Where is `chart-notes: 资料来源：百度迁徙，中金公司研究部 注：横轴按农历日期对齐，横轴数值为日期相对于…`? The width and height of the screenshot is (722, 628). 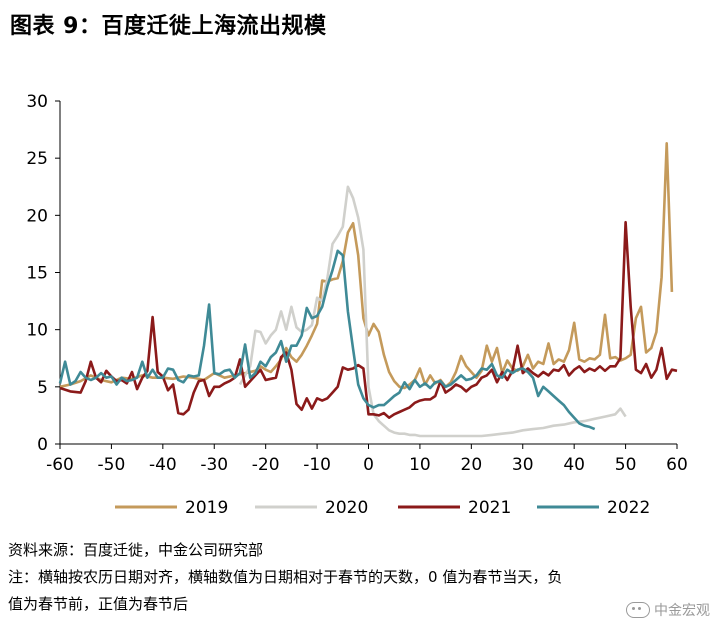 chart-notes: 资料来源：百度迁徙，中金公司研究部 注：横轴按农历日期对齐，横轴数值为日期相对于… is located at coordinates (361, 577).